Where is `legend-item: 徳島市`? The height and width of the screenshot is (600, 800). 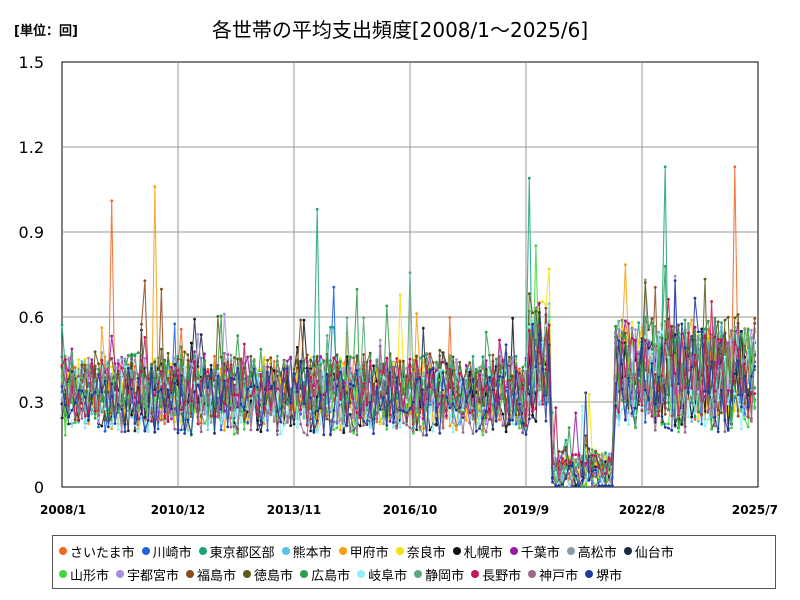
legend-item: 徳島市 is located at coordinates (268, 574).